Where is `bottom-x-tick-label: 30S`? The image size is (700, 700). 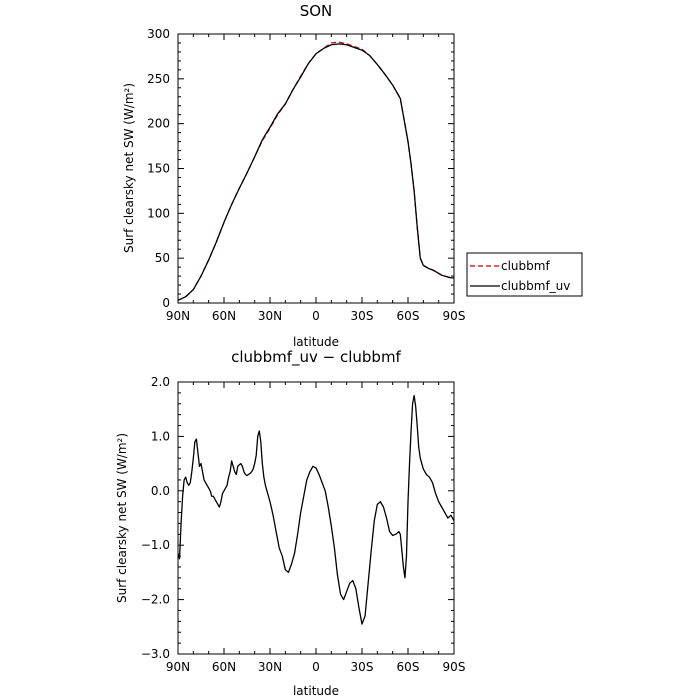
bottom-x-tick-label: 30S is located at coordinates (362, 667).